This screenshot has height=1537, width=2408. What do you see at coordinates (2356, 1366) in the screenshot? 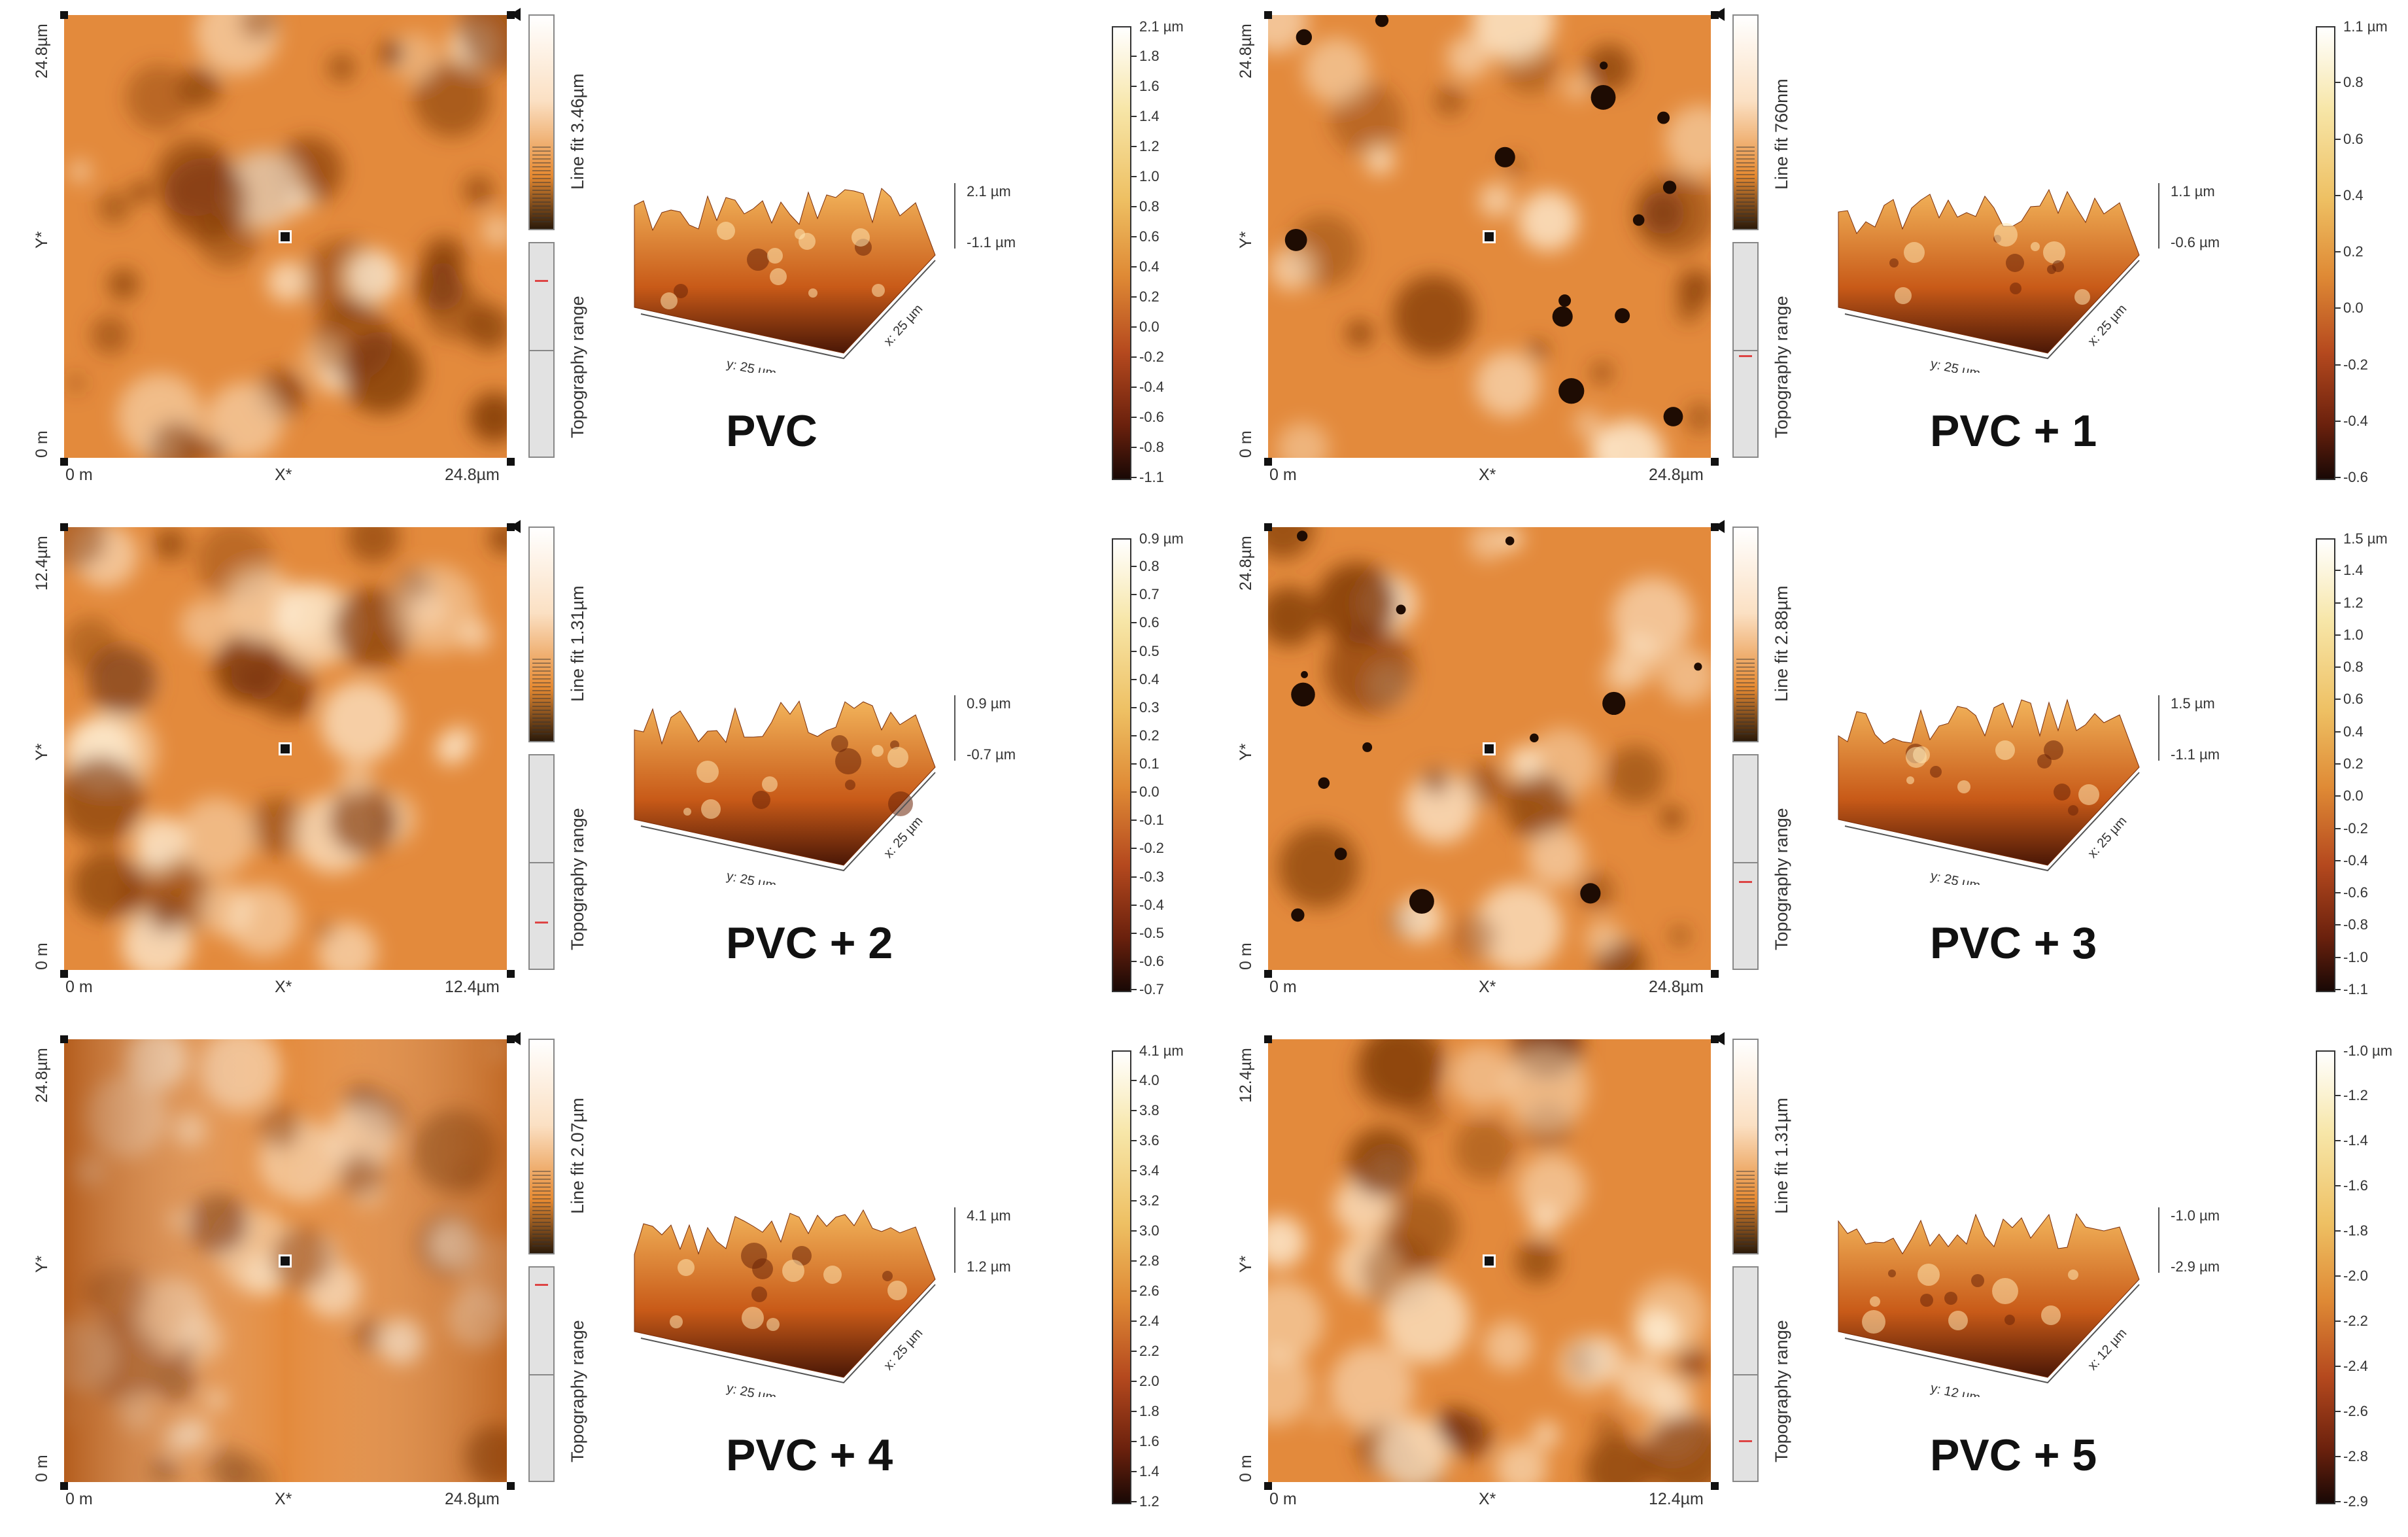
I see `color-scale-tick-label: -2.4` at bounding box center [2356, 1366].